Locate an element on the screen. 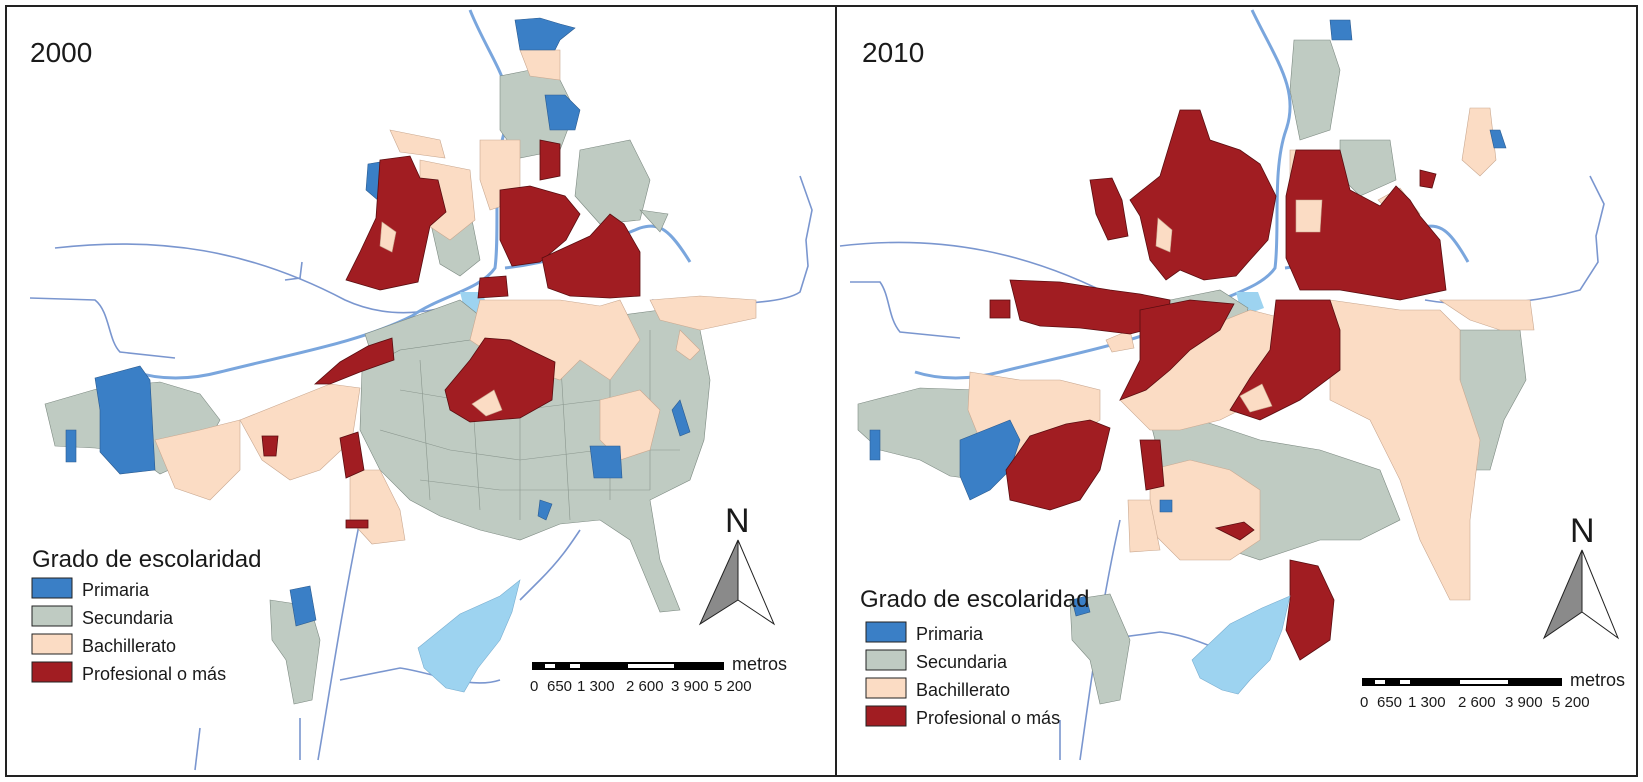 The width and height of the screenshot is (1643, 782). panel-year-label: 2000 is located at coordinates (61, 52).